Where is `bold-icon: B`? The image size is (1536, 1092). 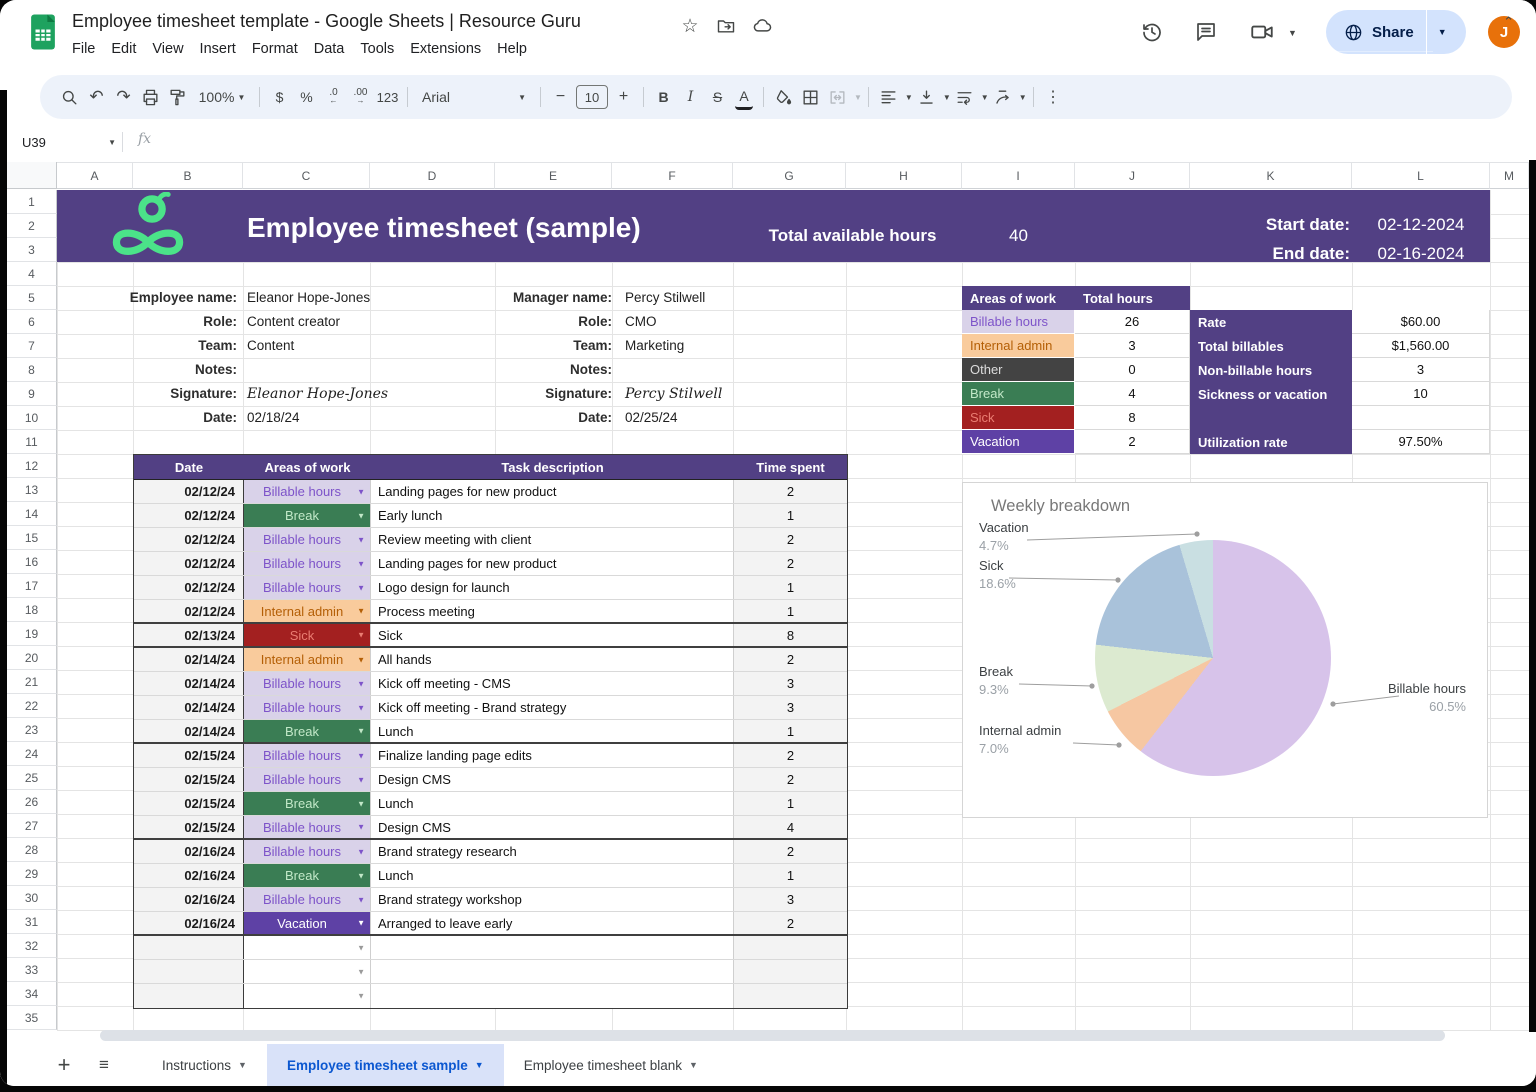 bold-icon: B is located at coordinates (663, 97).